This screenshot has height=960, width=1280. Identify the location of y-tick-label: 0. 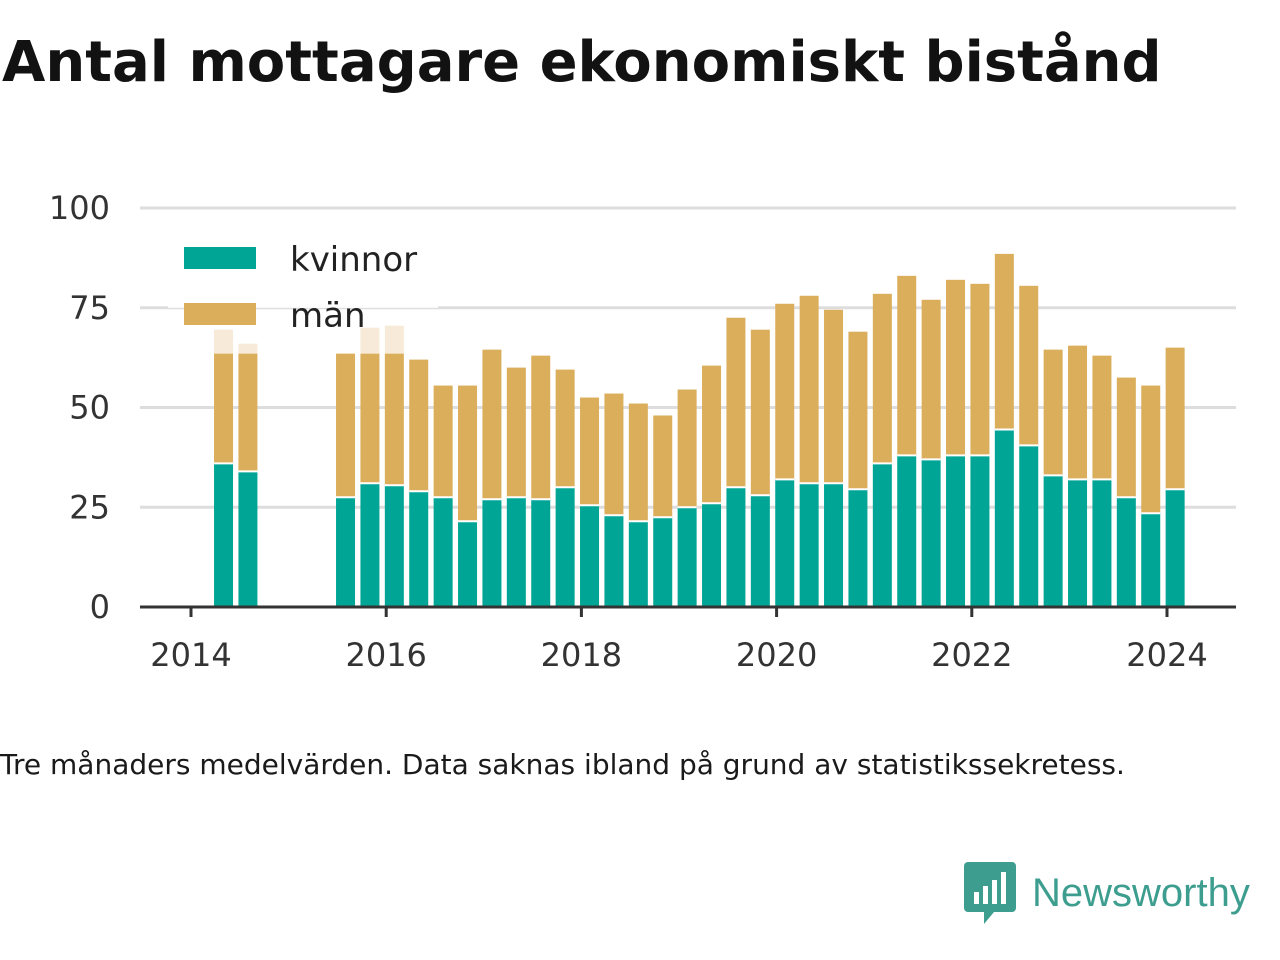
(100, 607).